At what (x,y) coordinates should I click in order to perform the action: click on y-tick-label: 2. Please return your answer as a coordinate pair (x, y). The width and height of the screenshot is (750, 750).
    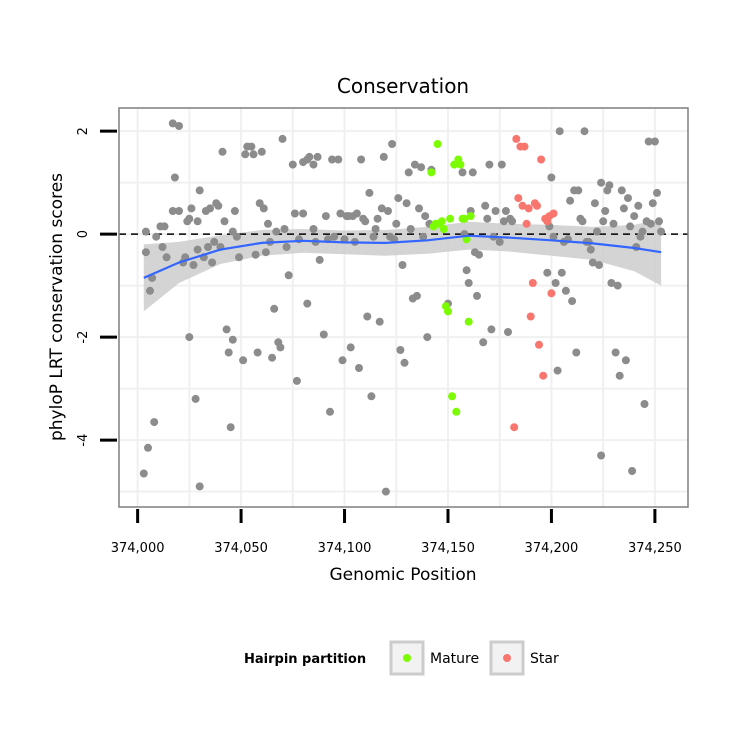
    Looking at the image, I should click on (83, 131).